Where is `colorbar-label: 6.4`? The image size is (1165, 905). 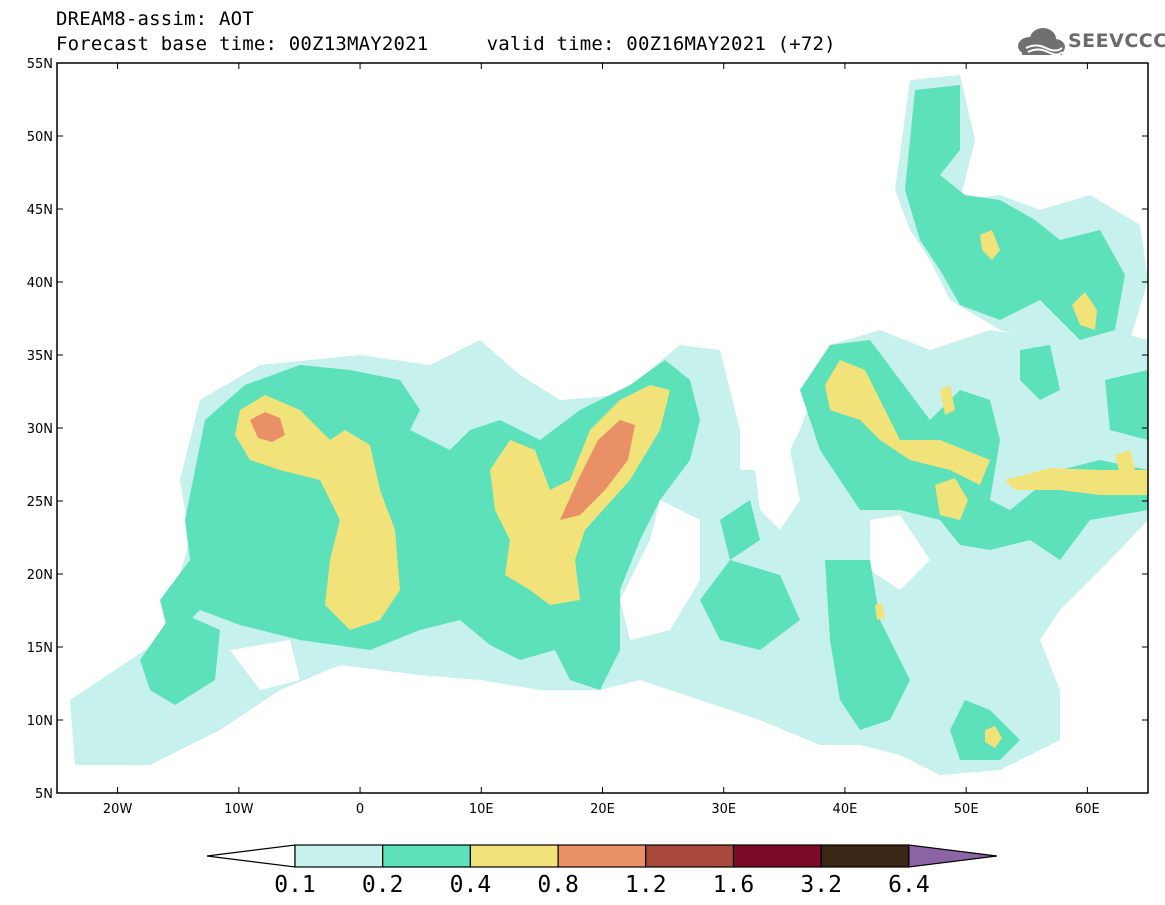
colorbar-label: 6.4 is located at coordinates (909, 885).